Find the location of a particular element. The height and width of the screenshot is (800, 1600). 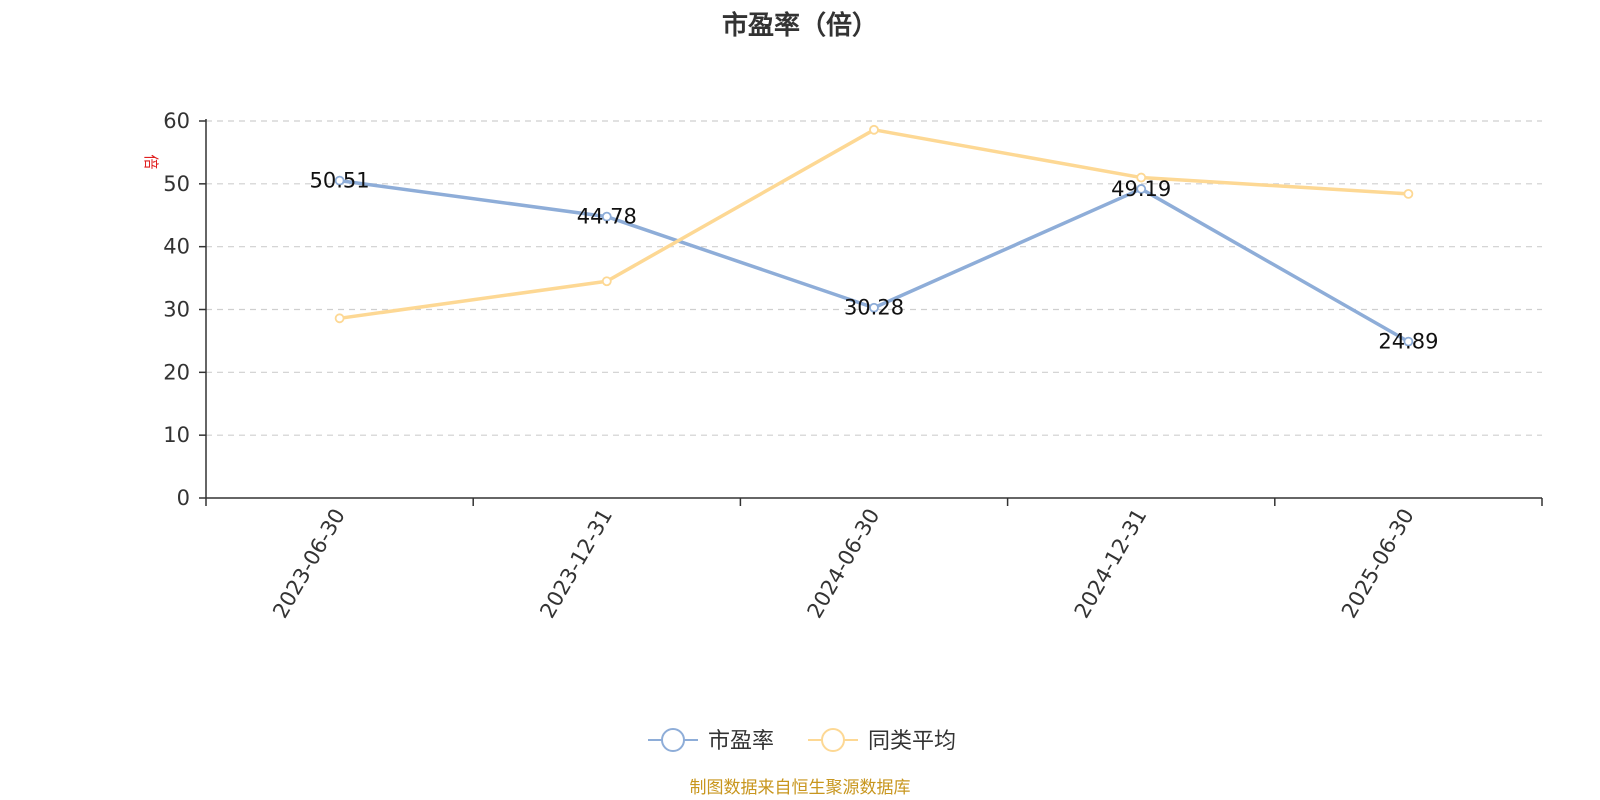

y-tick-label: 50 is located at coordinates (176, 184).